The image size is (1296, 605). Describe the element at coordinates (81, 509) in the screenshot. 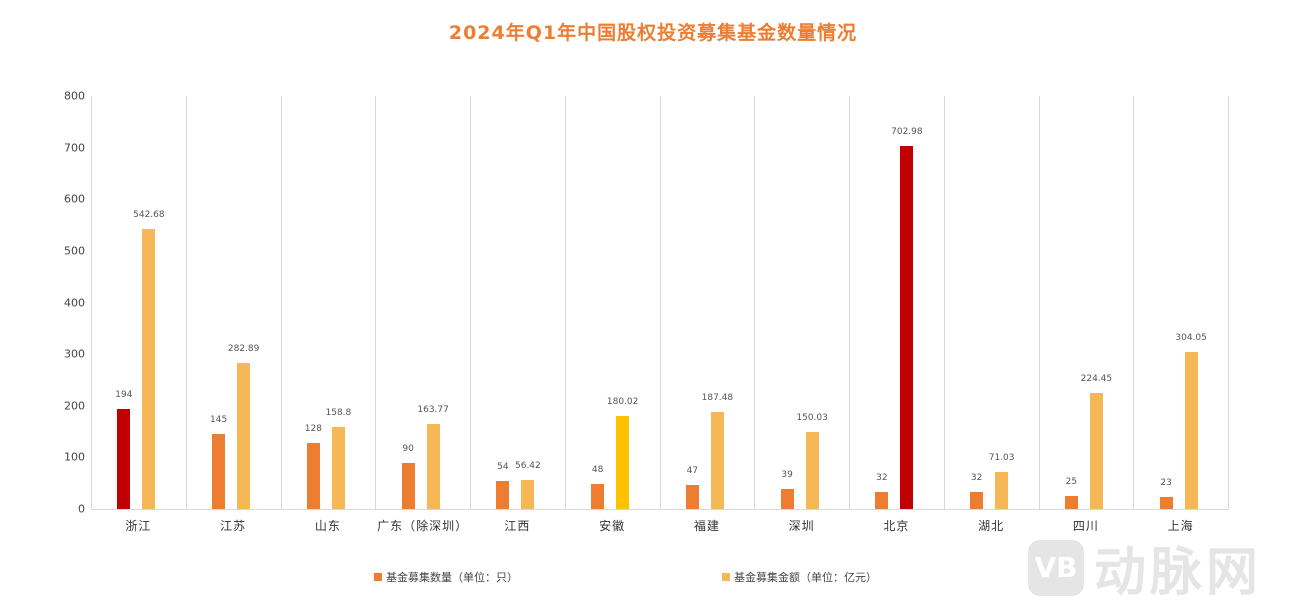

I see `y-tick-label: 0` at that location.